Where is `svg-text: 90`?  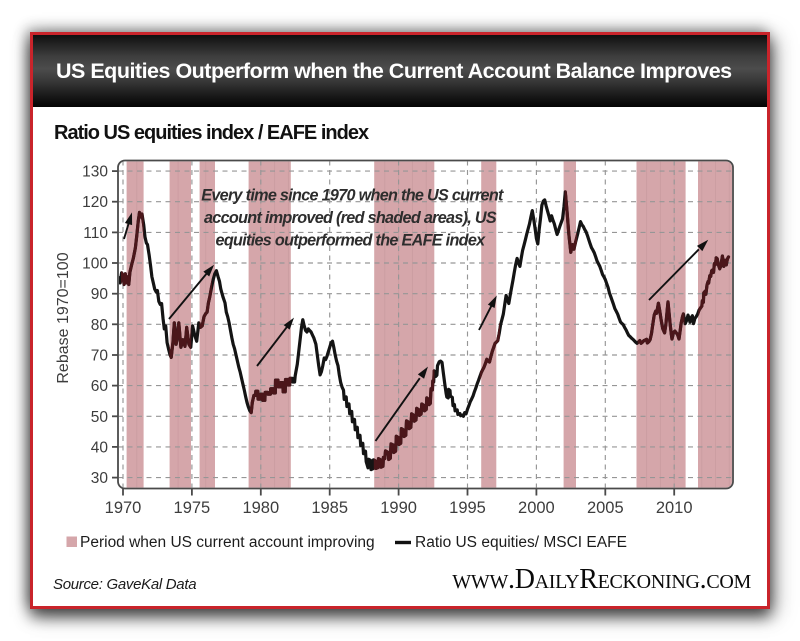 svg-text: 90 is located at coordinates (100, 294).